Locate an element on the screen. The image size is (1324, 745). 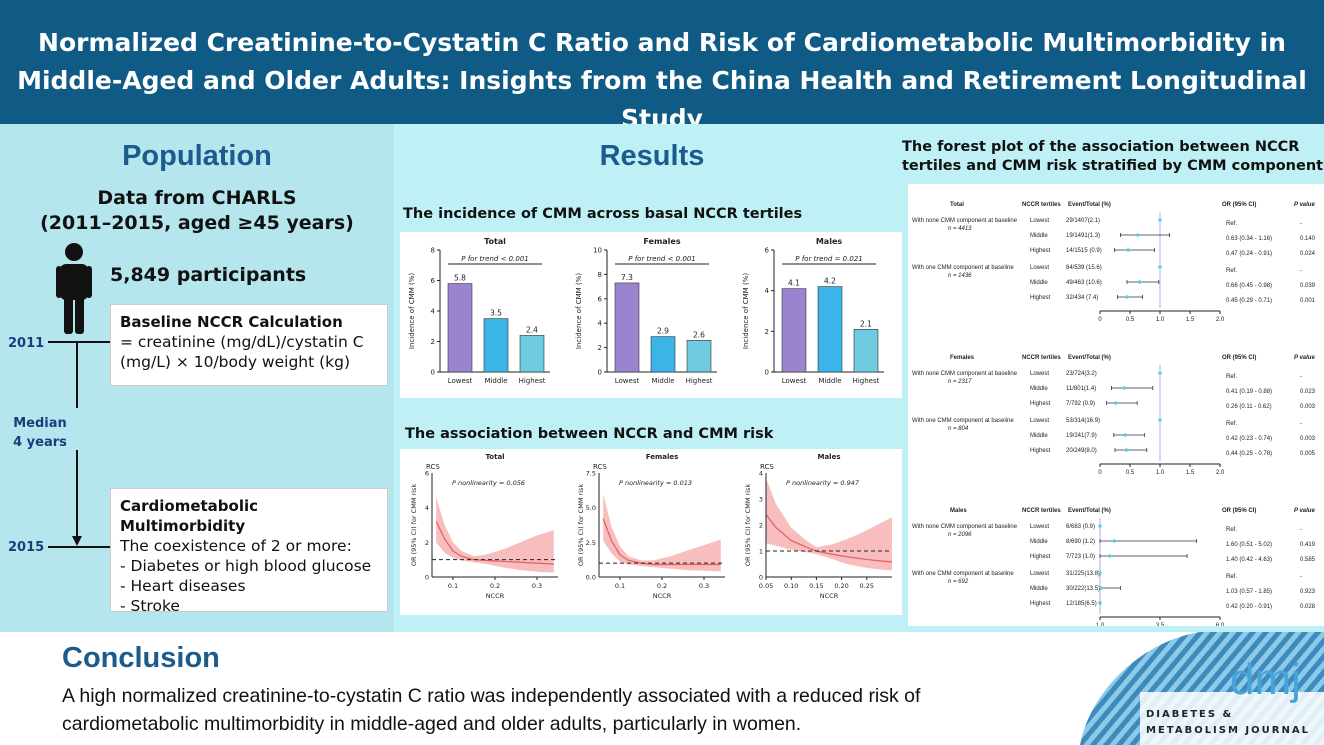
group-n: n = 4413 is located at coordinates (960, 229).